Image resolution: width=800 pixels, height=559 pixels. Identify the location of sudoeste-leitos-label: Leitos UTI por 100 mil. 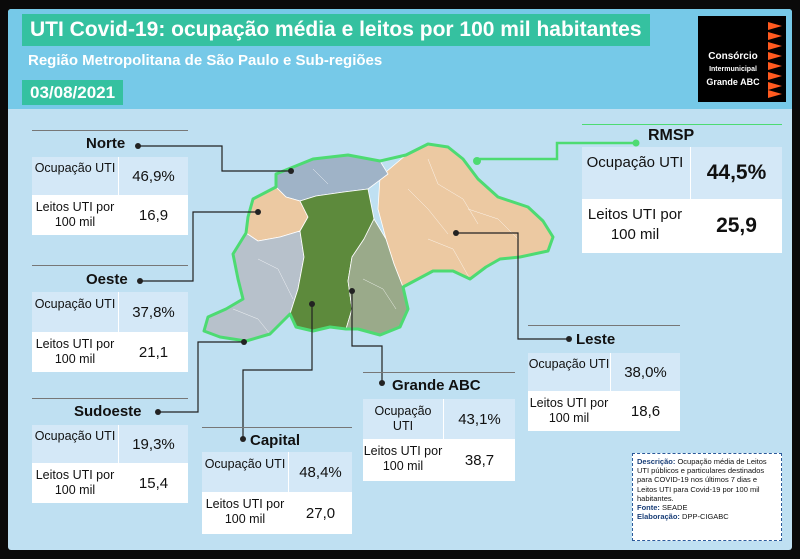
(75, 482).